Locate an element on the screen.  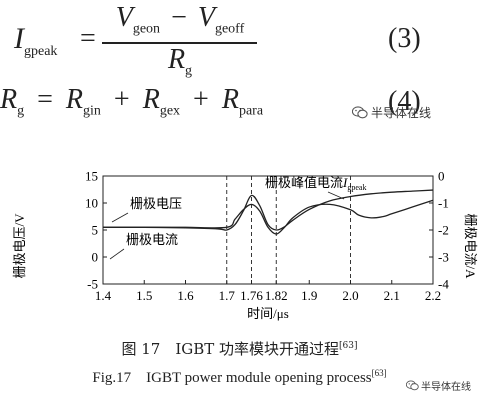
x-tick-label: 1.5 is located at coordinates (144, 295).